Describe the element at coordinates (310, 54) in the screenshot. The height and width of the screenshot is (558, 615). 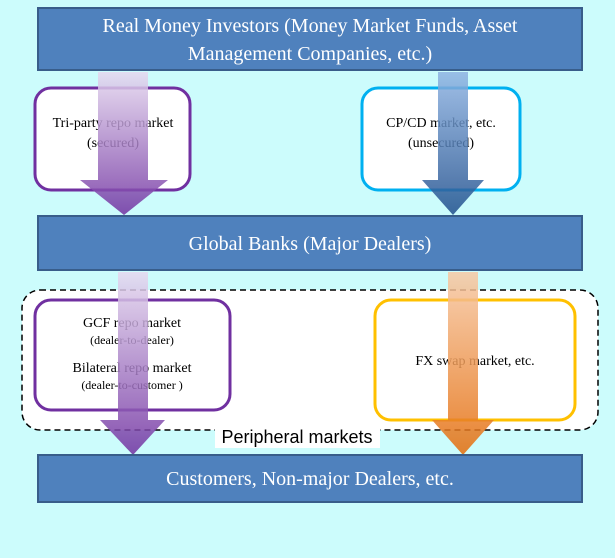
I see `investors-line: Management Companies, etc.)` at that location.